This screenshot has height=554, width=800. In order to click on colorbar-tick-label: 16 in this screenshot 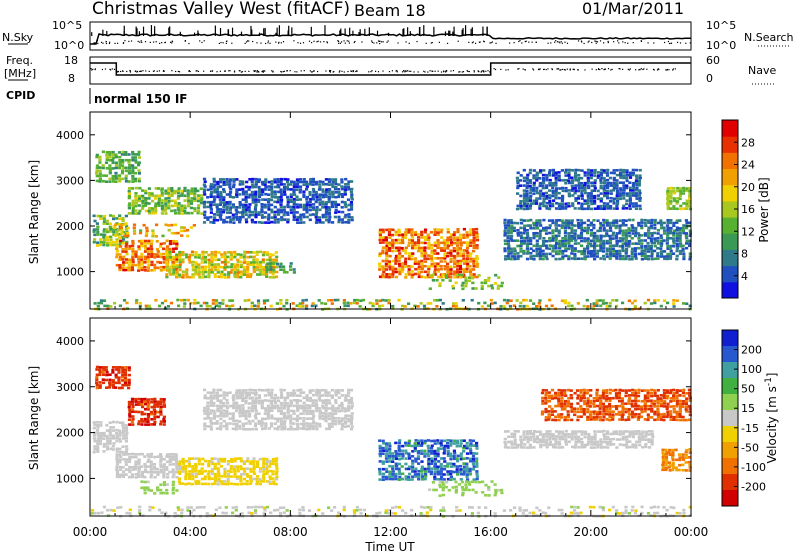, I will do `click(748, 209)`.